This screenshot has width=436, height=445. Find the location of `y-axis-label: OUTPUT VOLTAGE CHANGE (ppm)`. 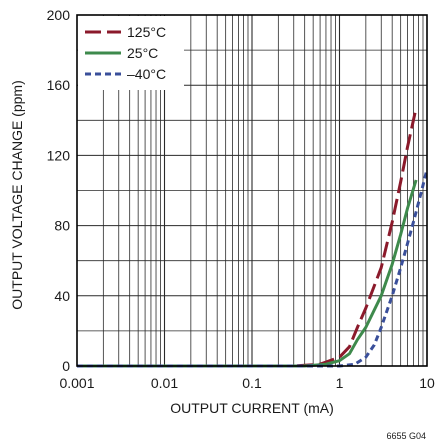

y-axis-label: OUTPUT VOLTAGE CHANGE (ppm) is located at coordinates (17, 194).